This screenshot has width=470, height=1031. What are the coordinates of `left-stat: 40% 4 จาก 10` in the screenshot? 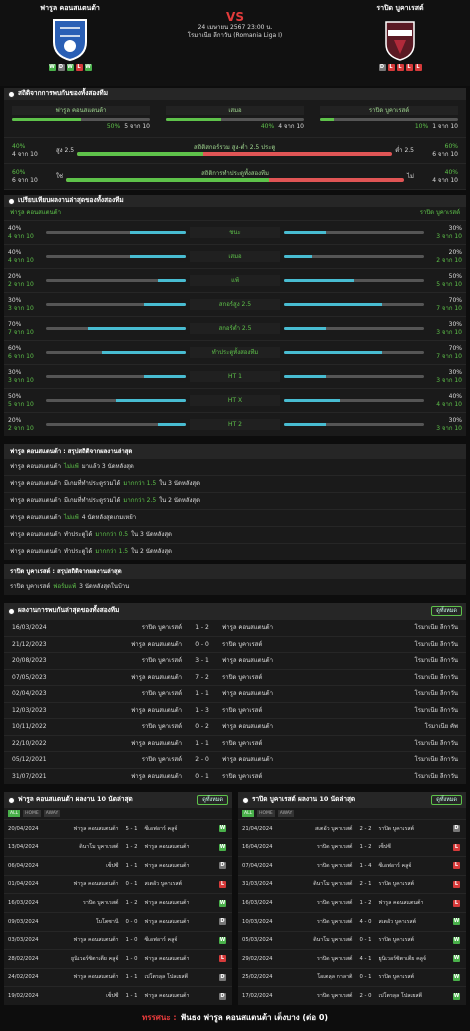 It's located at (32, 150).